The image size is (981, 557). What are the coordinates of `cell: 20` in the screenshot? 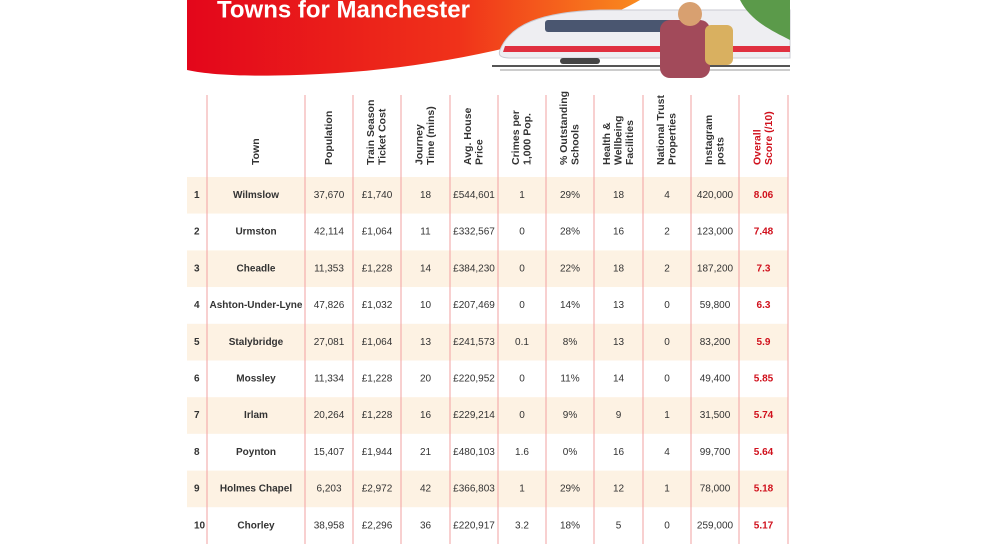 It's located at (426, 378).